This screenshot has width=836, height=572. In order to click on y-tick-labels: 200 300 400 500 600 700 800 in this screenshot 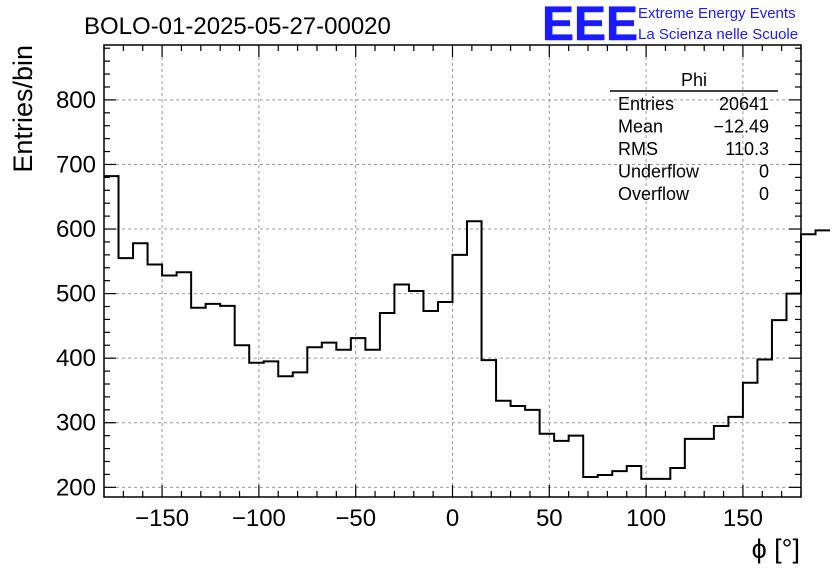, I will do `click(76, 294)`.